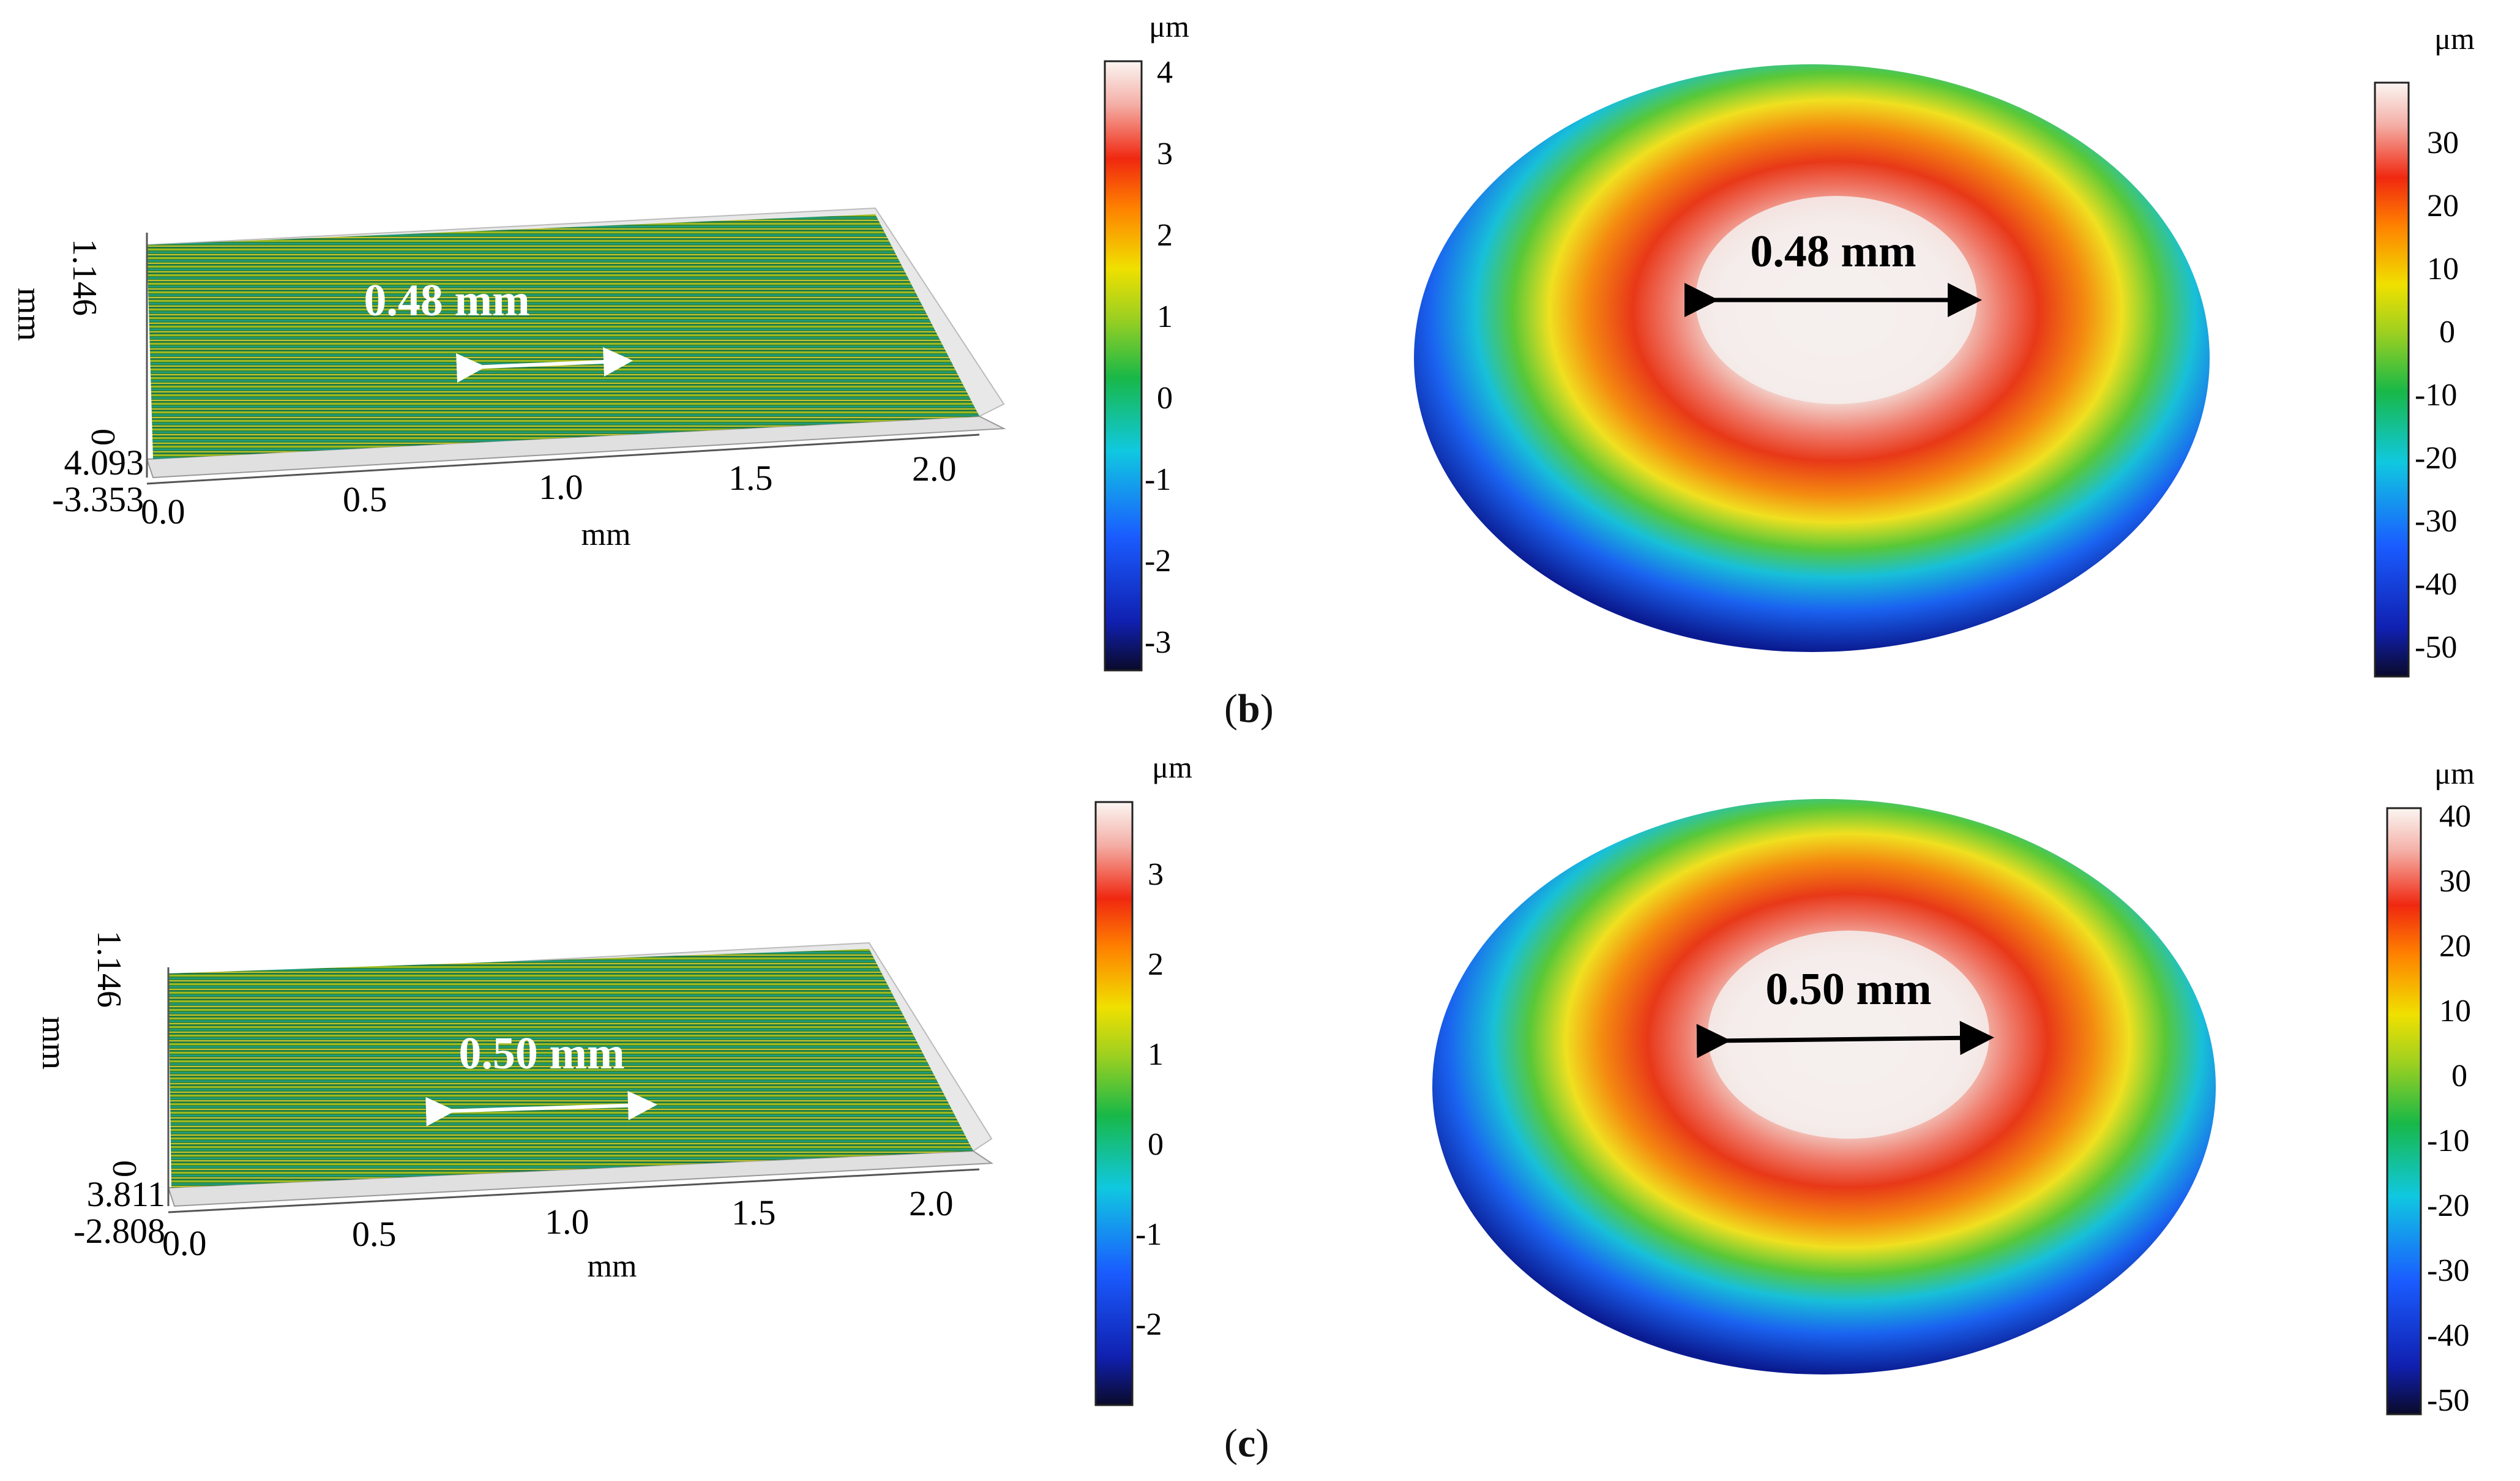  What do you see at coordinates (1143, 1078) in the screenshot?
I see `panel-c-surface-colorbar: μm 3 2 1 0 -1 -2` at bounding box center [1143, 1078].